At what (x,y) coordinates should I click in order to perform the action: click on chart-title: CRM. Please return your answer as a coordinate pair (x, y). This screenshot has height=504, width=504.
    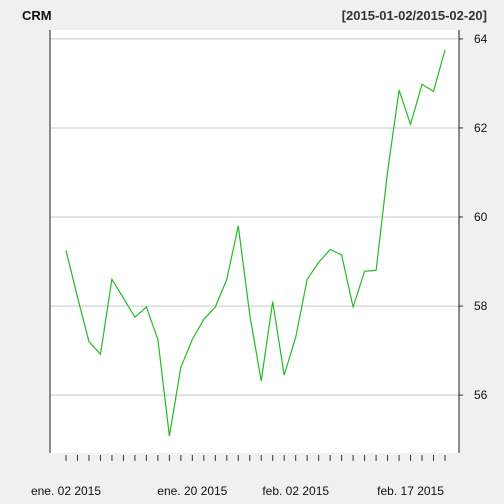
    Looking at the image, I should click on (37, 15).